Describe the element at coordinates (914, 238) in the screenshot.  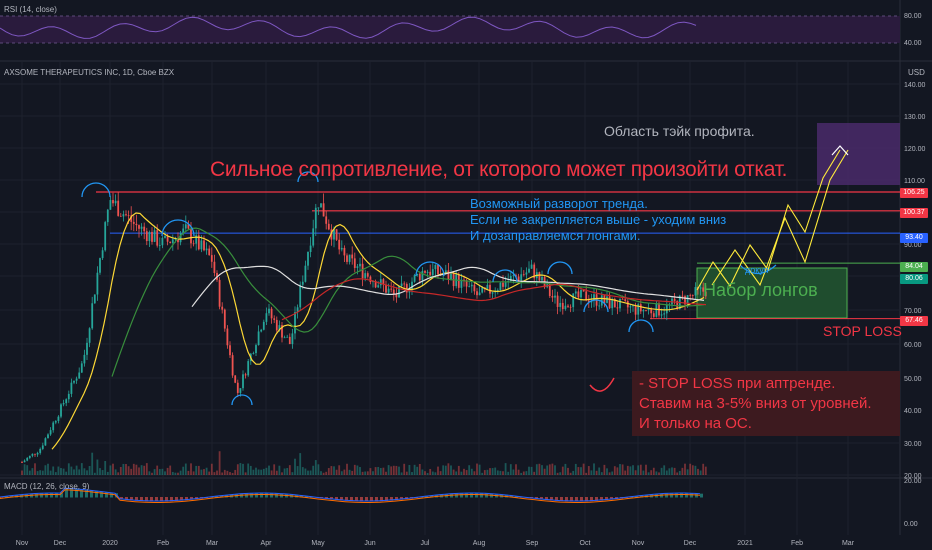
I see `price-tag-93: 93.40` at that location.